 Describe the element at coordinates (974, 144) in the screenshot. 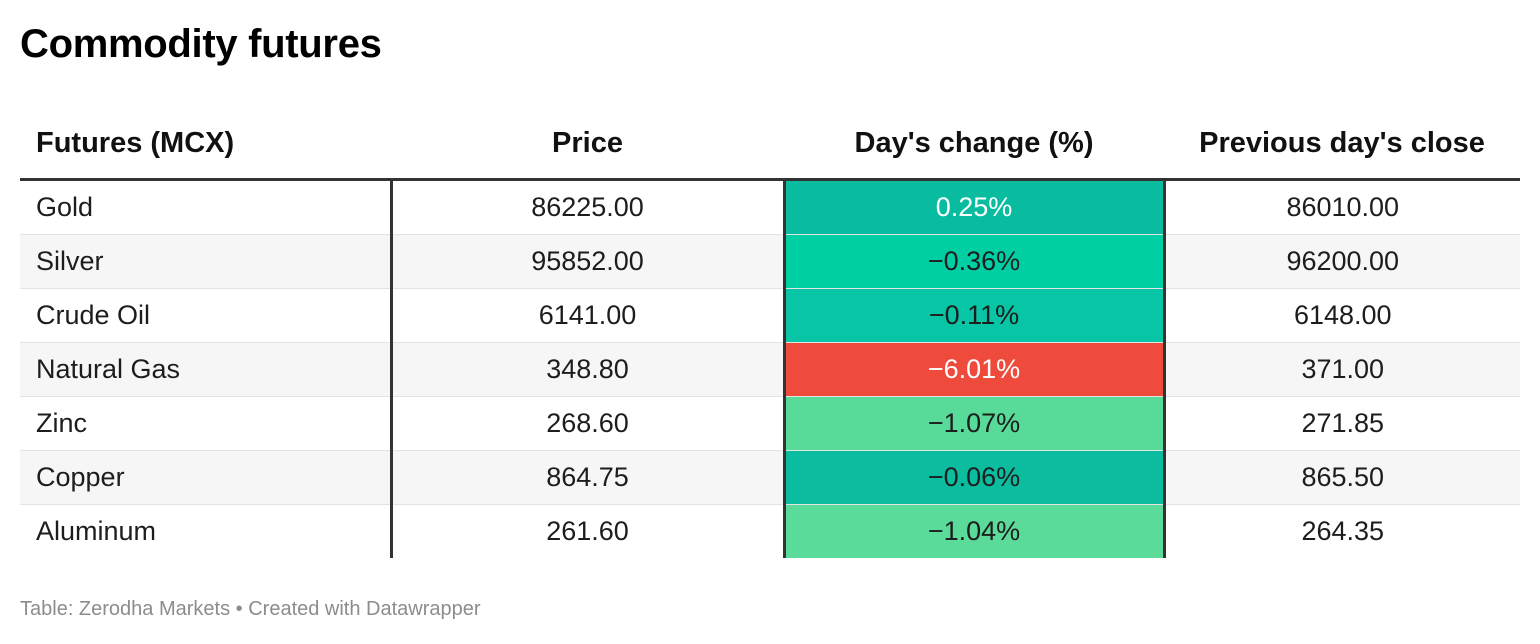

I see `column-header-days-change: Day's change (%)` at that location.